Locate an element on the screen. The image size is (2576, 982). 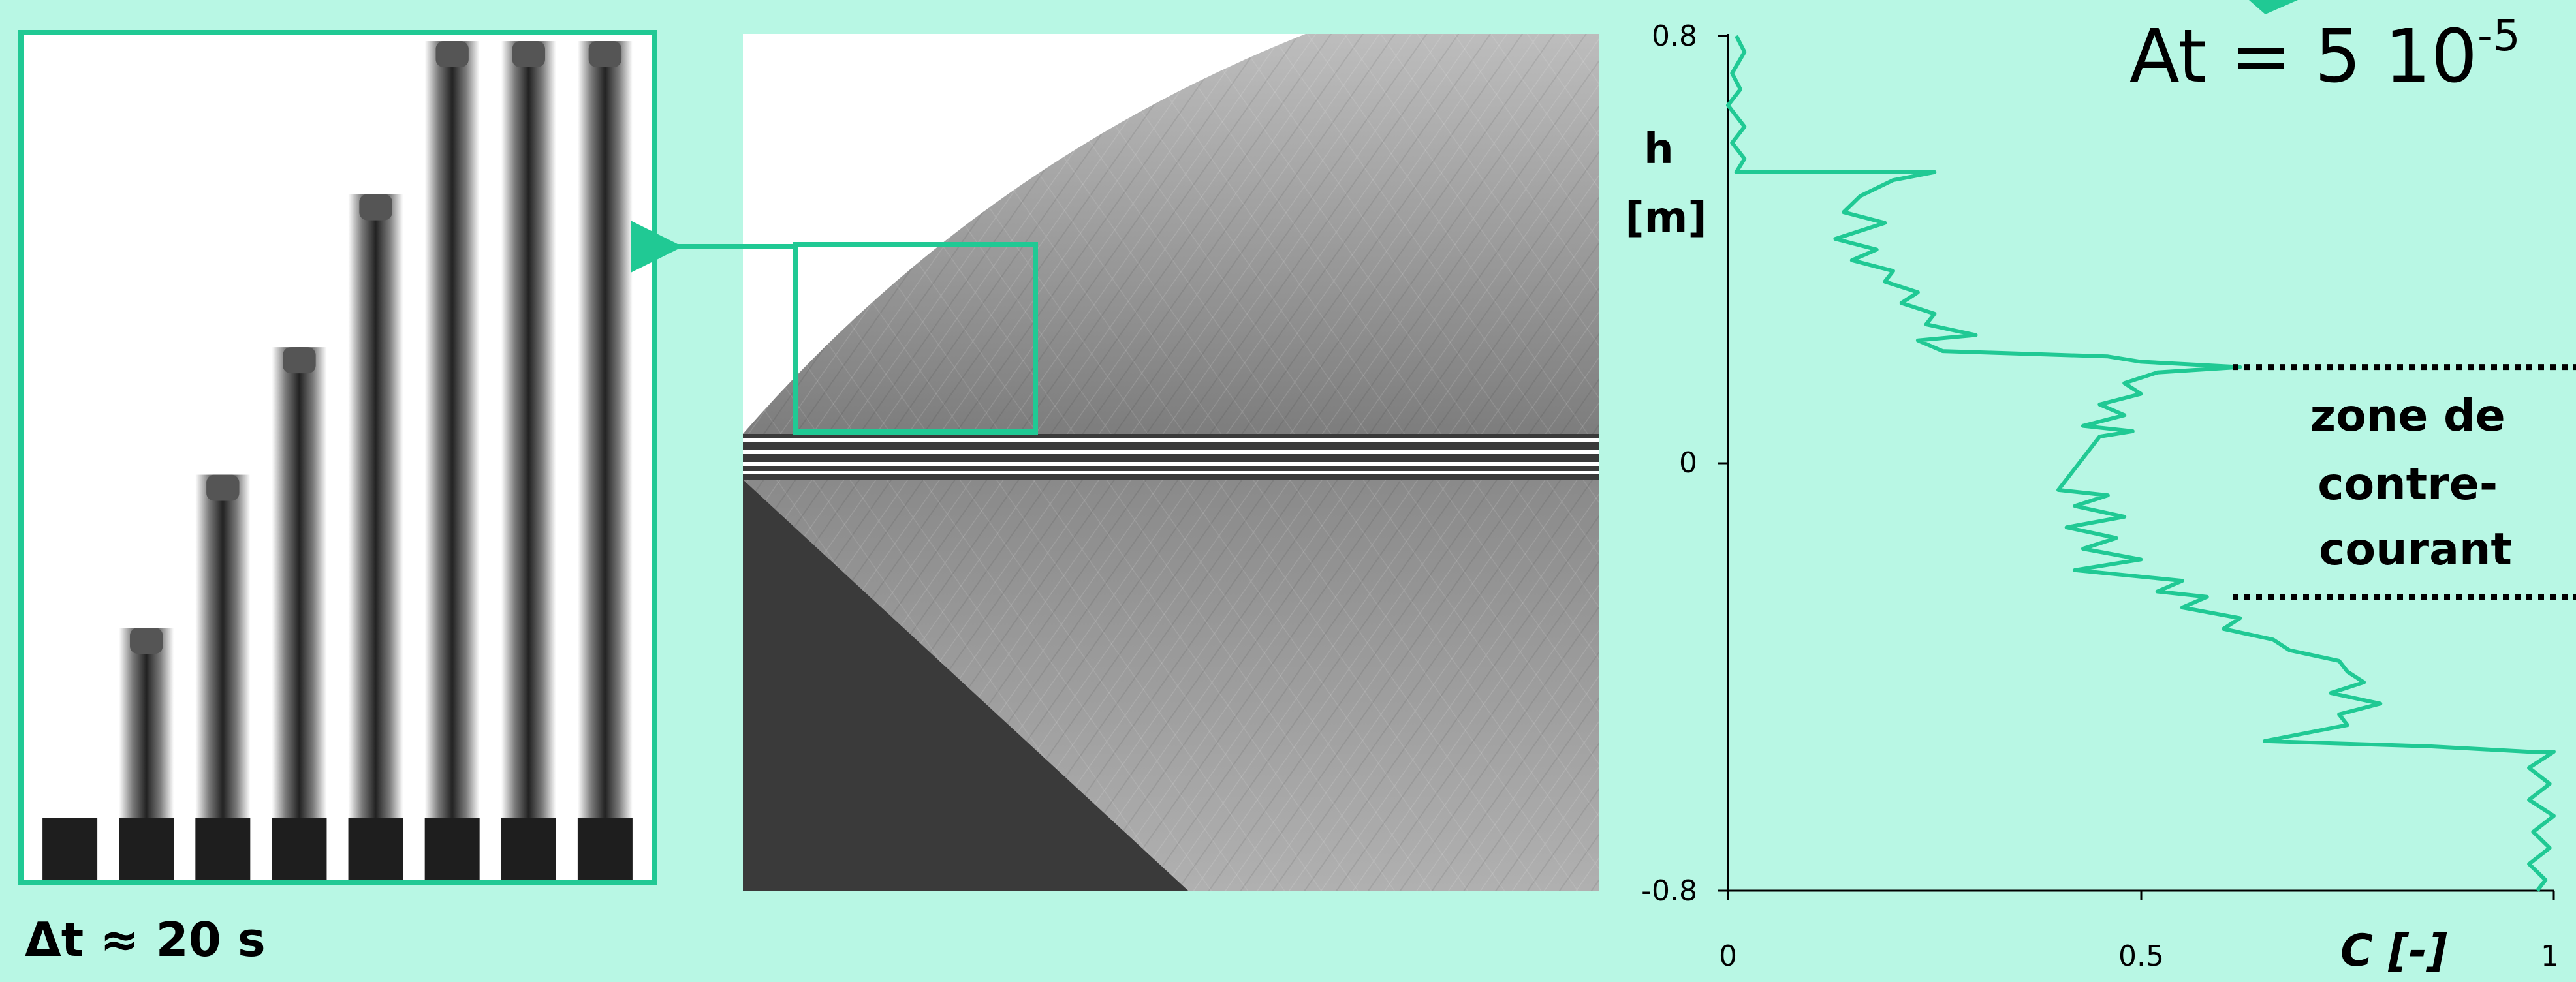
chart-title: At = 5 10-5 is located at coordinates (2325, 55).